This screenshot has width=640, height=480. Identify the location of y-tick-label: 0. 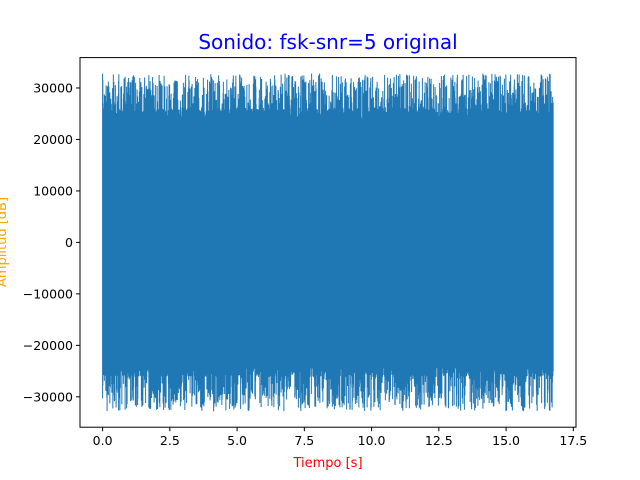
(69, 242).